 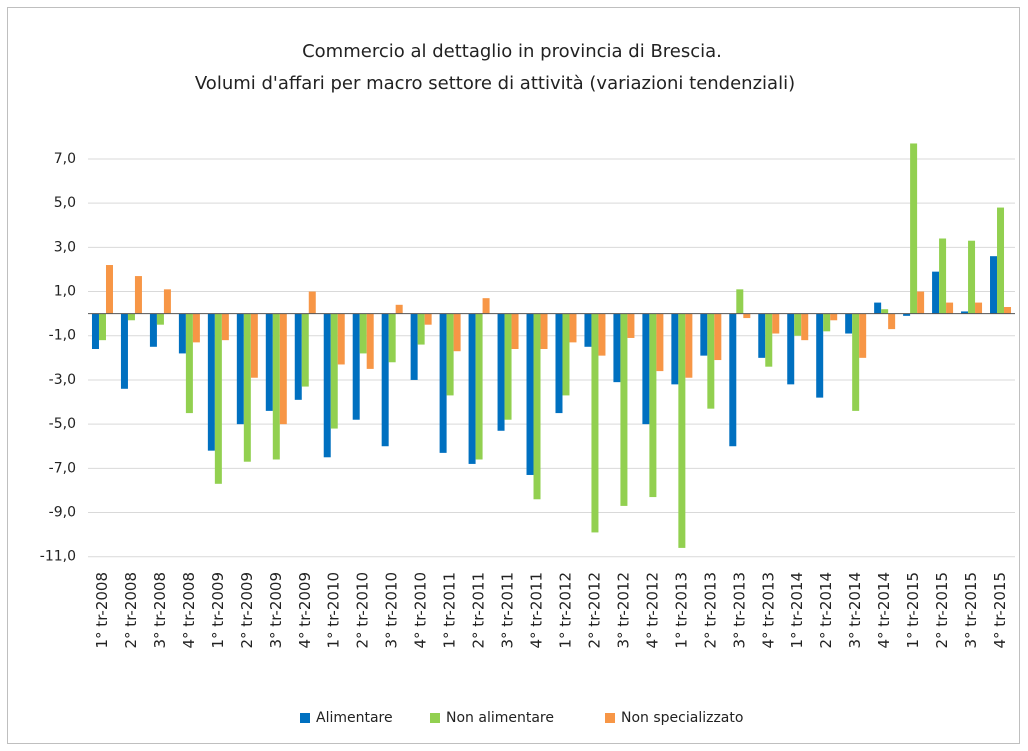 What do you see at coordinates (65, 292) in the screenshot?
I see `y-tick-label: 1,0` at bounding box center [65, 292].